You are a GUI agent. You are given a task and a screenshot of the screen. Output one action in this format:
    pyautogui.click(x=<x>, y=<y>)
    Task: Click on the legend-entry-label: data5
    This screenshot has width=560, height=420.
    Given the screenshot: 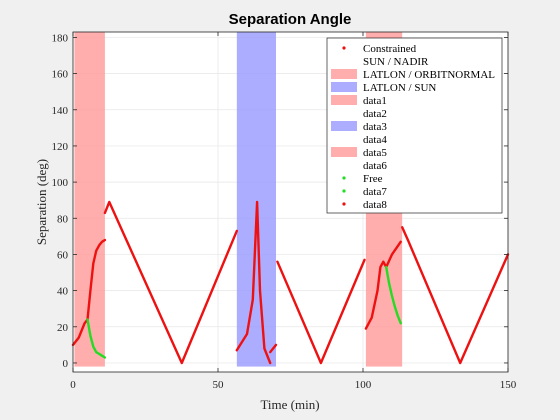 What is the action you would take?
    pyautogui.click(x=375, y=153)
    